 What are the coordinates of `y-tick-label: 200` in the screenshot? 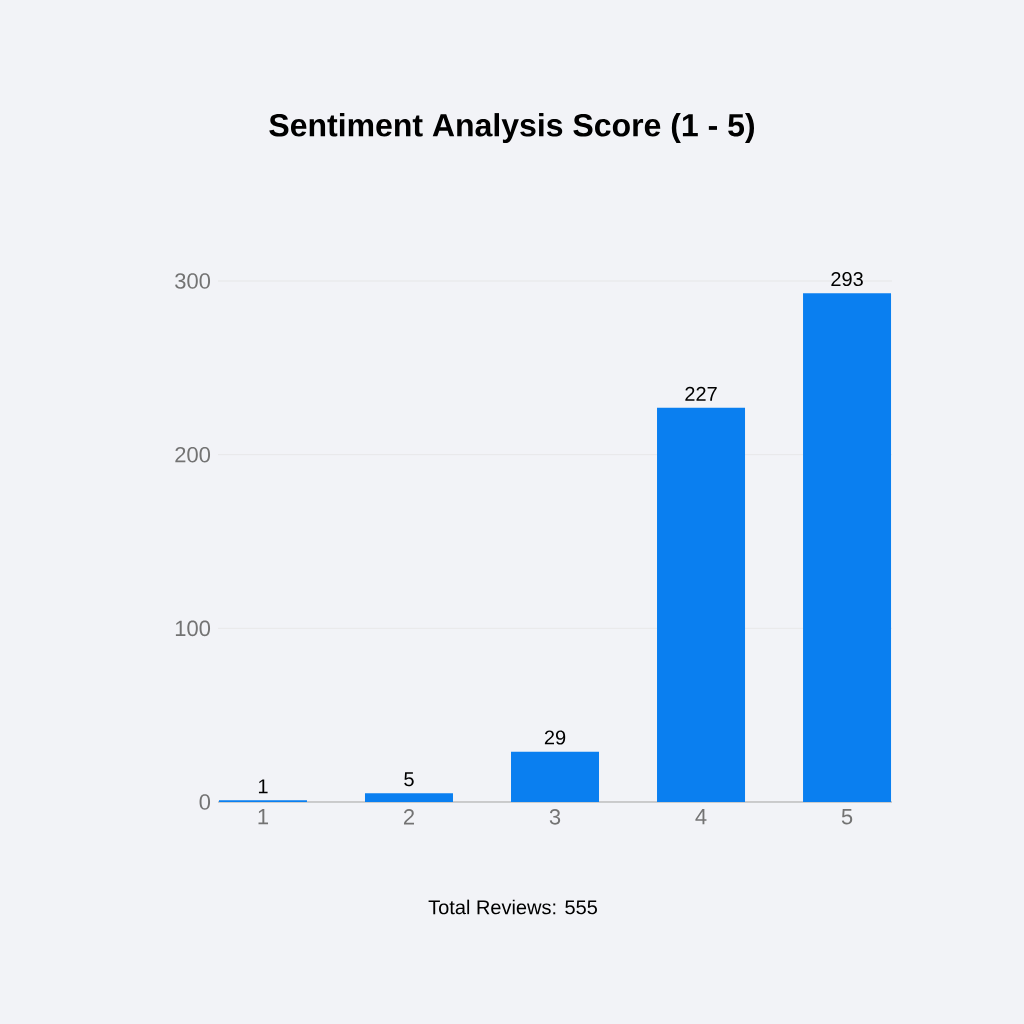 It's located at (193, 454).